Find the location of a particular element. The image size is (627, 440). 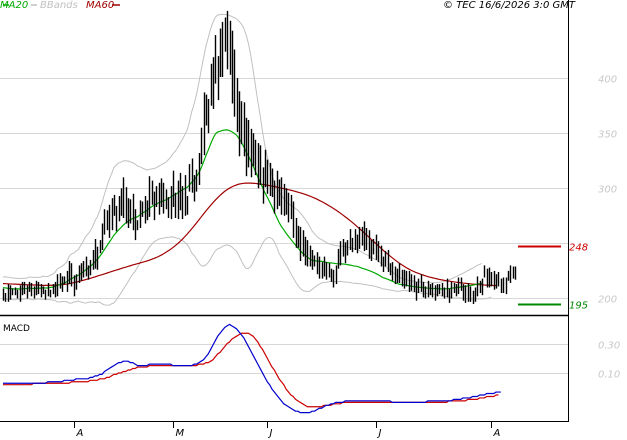

macd-grid is located at coordinates (284, 359).